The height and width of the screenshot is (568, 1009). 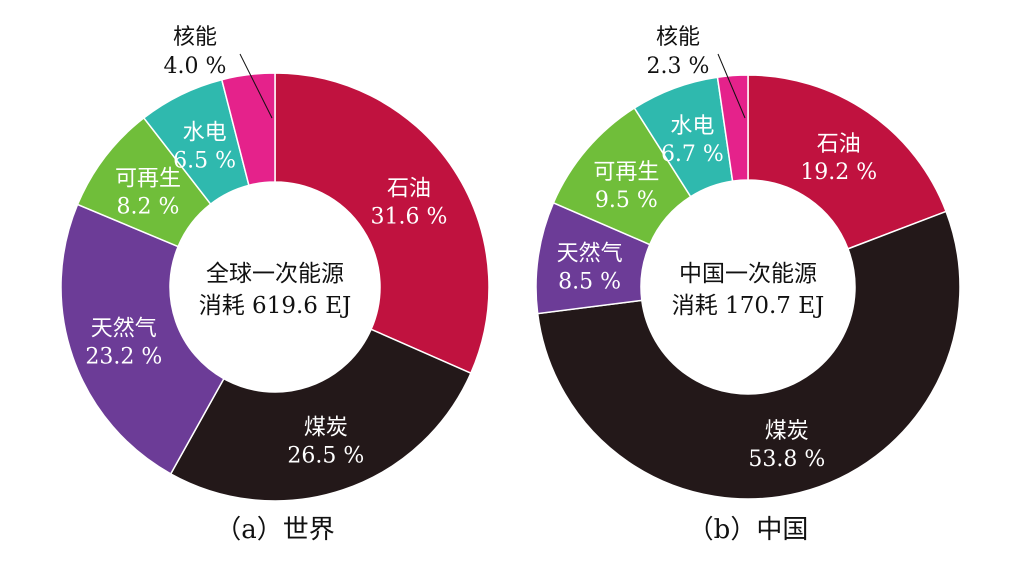 I want to click on slice-value-label: 6.5 %, so click(x=204, y=160).